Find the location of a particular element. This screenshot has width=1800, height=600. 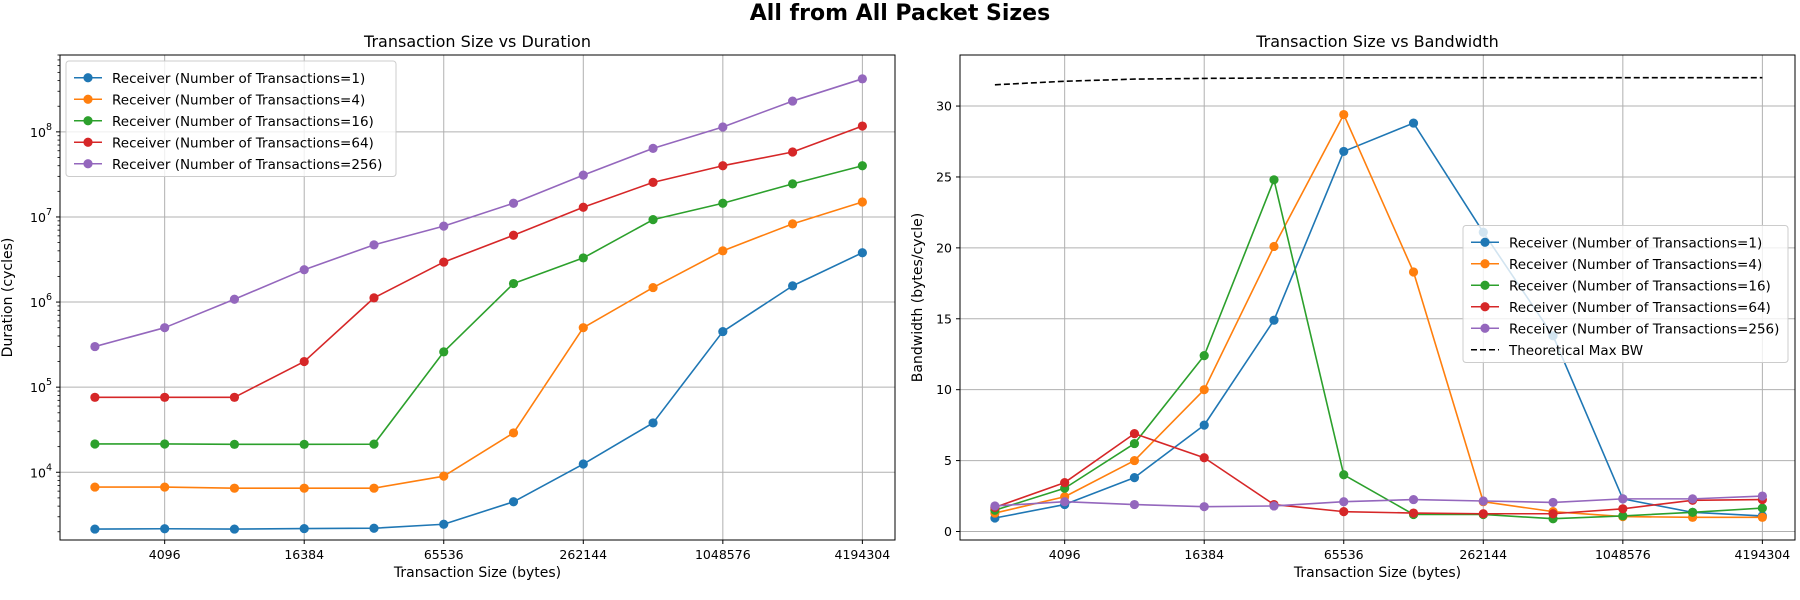

y-tick-label: 30 is located at coordinates (944, 106).